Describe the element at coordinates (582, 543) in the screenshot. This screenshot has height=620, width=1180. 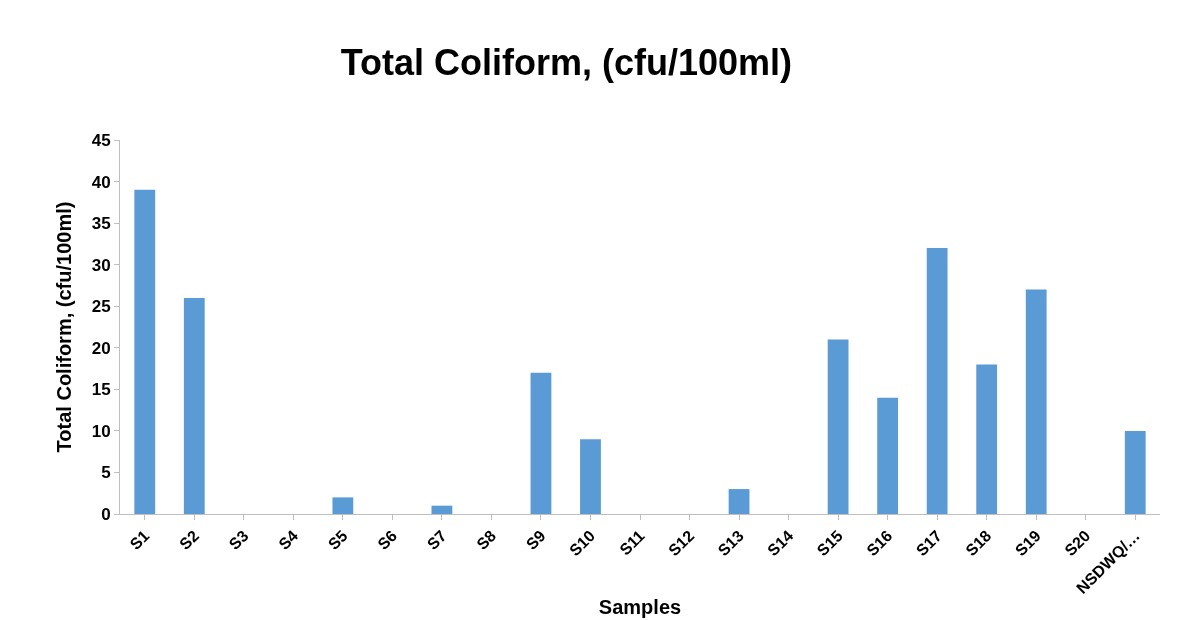
I see `x-tick-label: S10` at that location.